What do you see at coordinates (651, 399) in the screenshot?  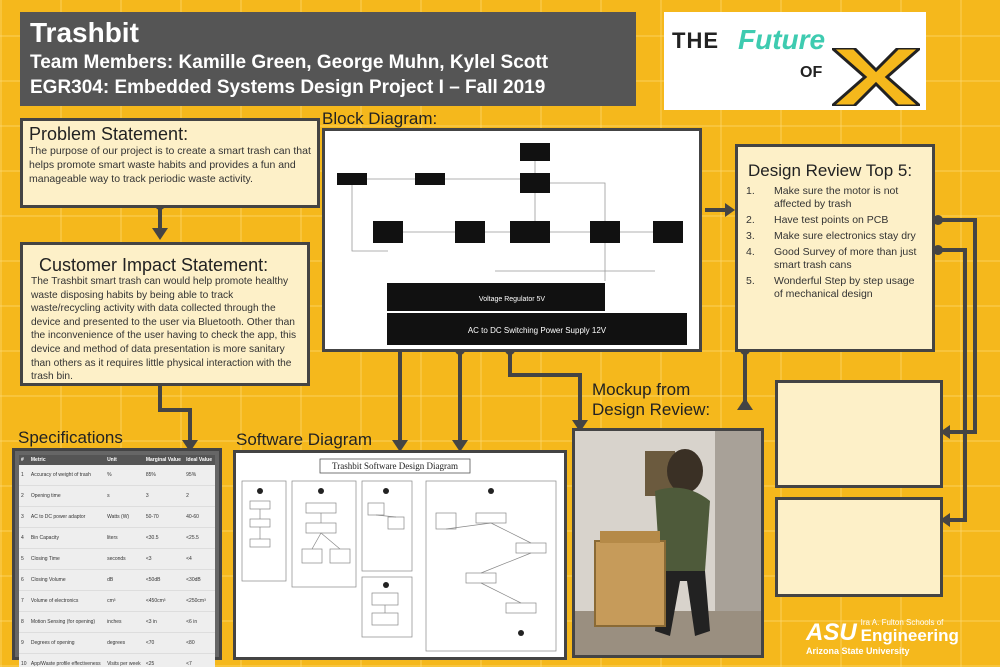 I see `mockup-label: Mockup from Design Review:` at bounding box center [651, 399].